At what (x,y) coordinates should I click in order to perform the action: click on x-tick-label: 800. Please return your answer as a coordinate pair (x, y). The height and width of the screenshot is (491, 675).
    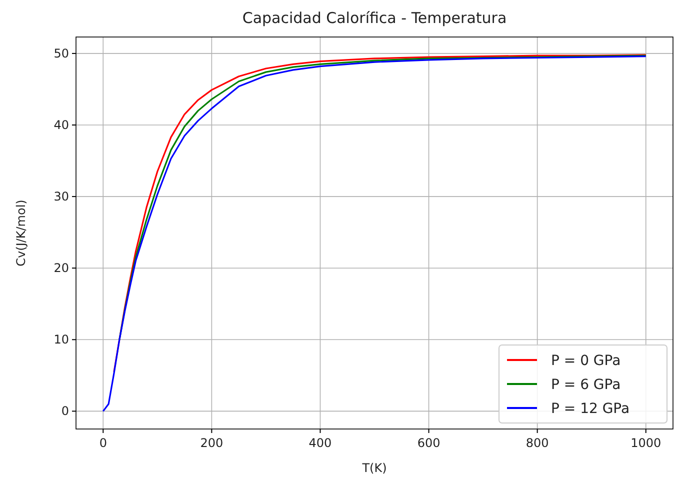
    Looking at the image, I should click on (537, 443).